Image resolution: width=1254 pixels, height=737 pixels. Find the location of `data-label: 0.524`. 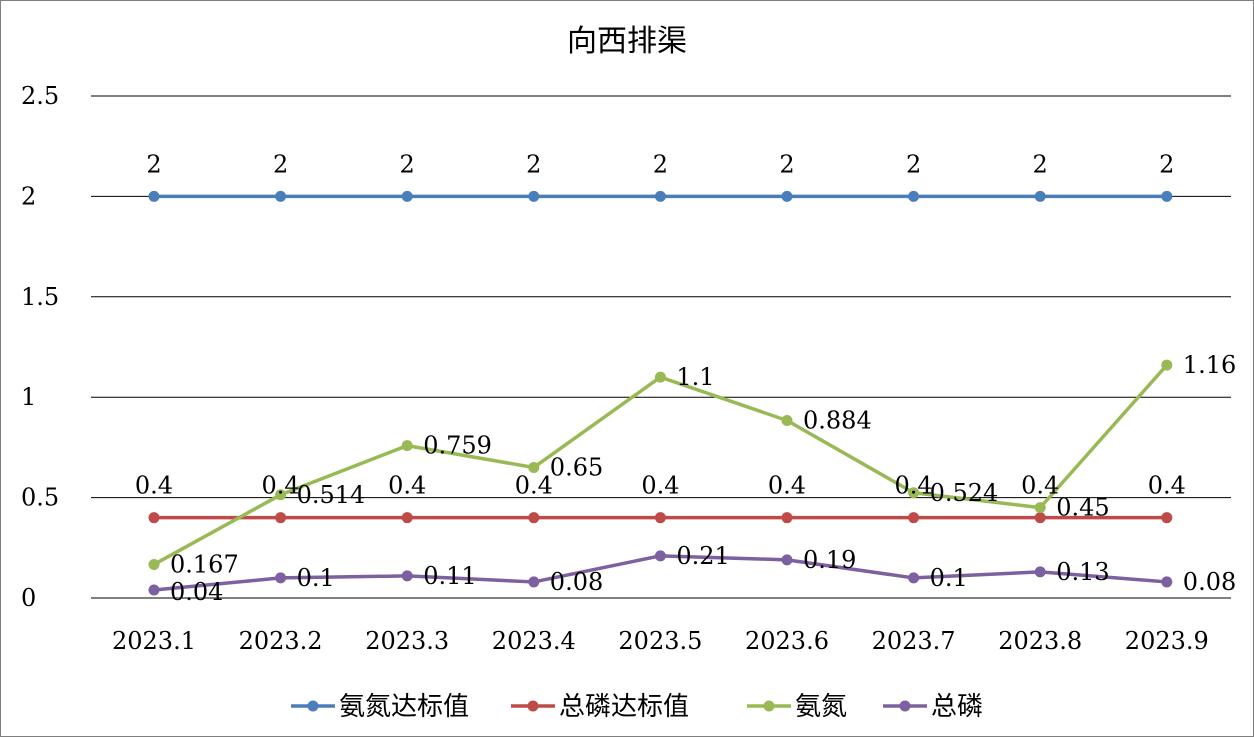

data-label: 0.524 is located at coordinates (964, 493).